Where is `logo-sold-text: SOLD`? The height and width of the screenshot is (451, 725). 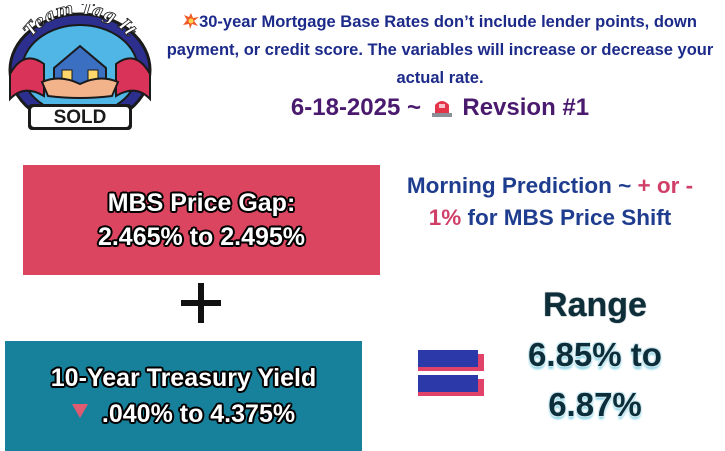
logo-sold-text: SOLD is located at coordinates (80, 117).